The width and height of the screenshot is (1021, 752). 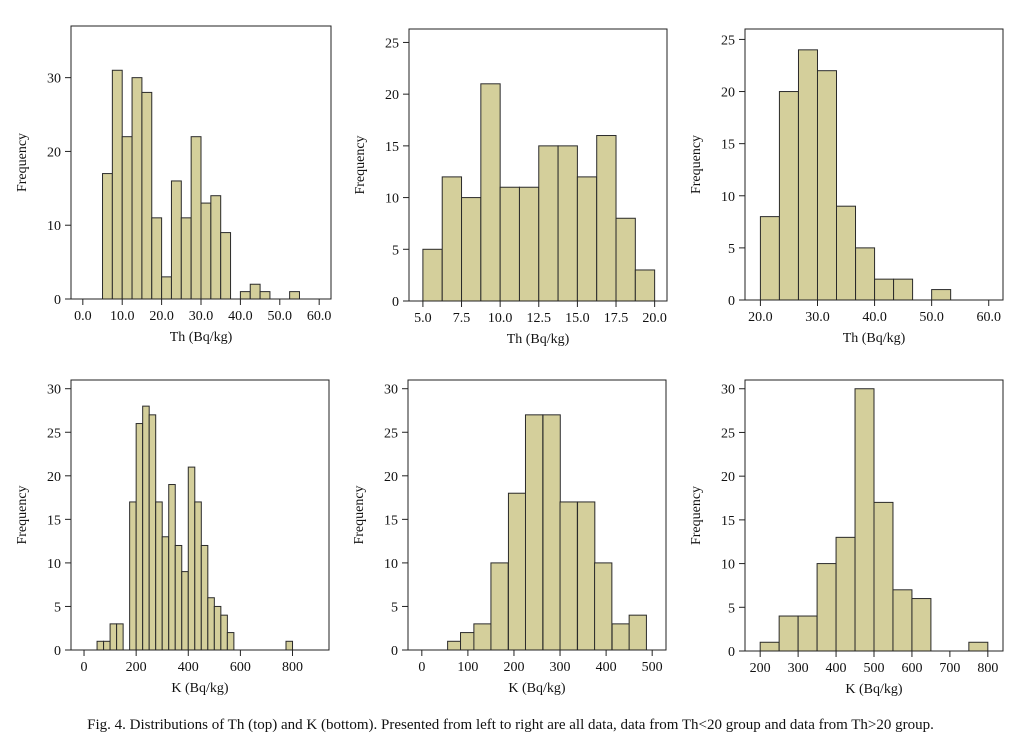 I want to click on x-tick-label: 100, so click(x=467, y=667).